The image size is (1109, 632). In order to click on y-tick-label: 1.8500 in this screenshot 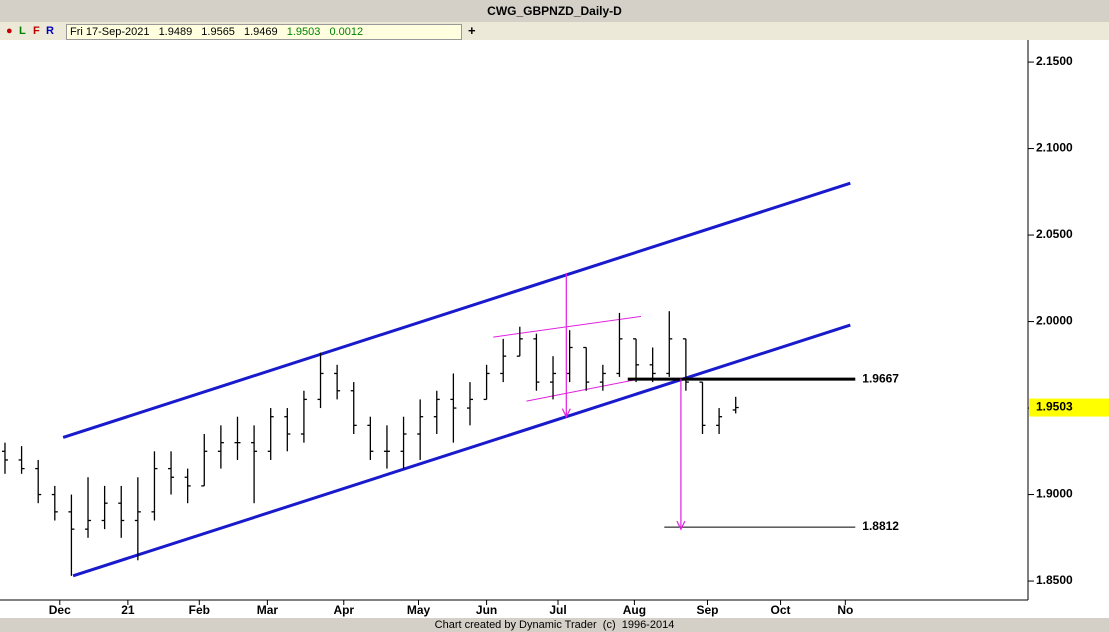, I will do `click(1054, 580)`.